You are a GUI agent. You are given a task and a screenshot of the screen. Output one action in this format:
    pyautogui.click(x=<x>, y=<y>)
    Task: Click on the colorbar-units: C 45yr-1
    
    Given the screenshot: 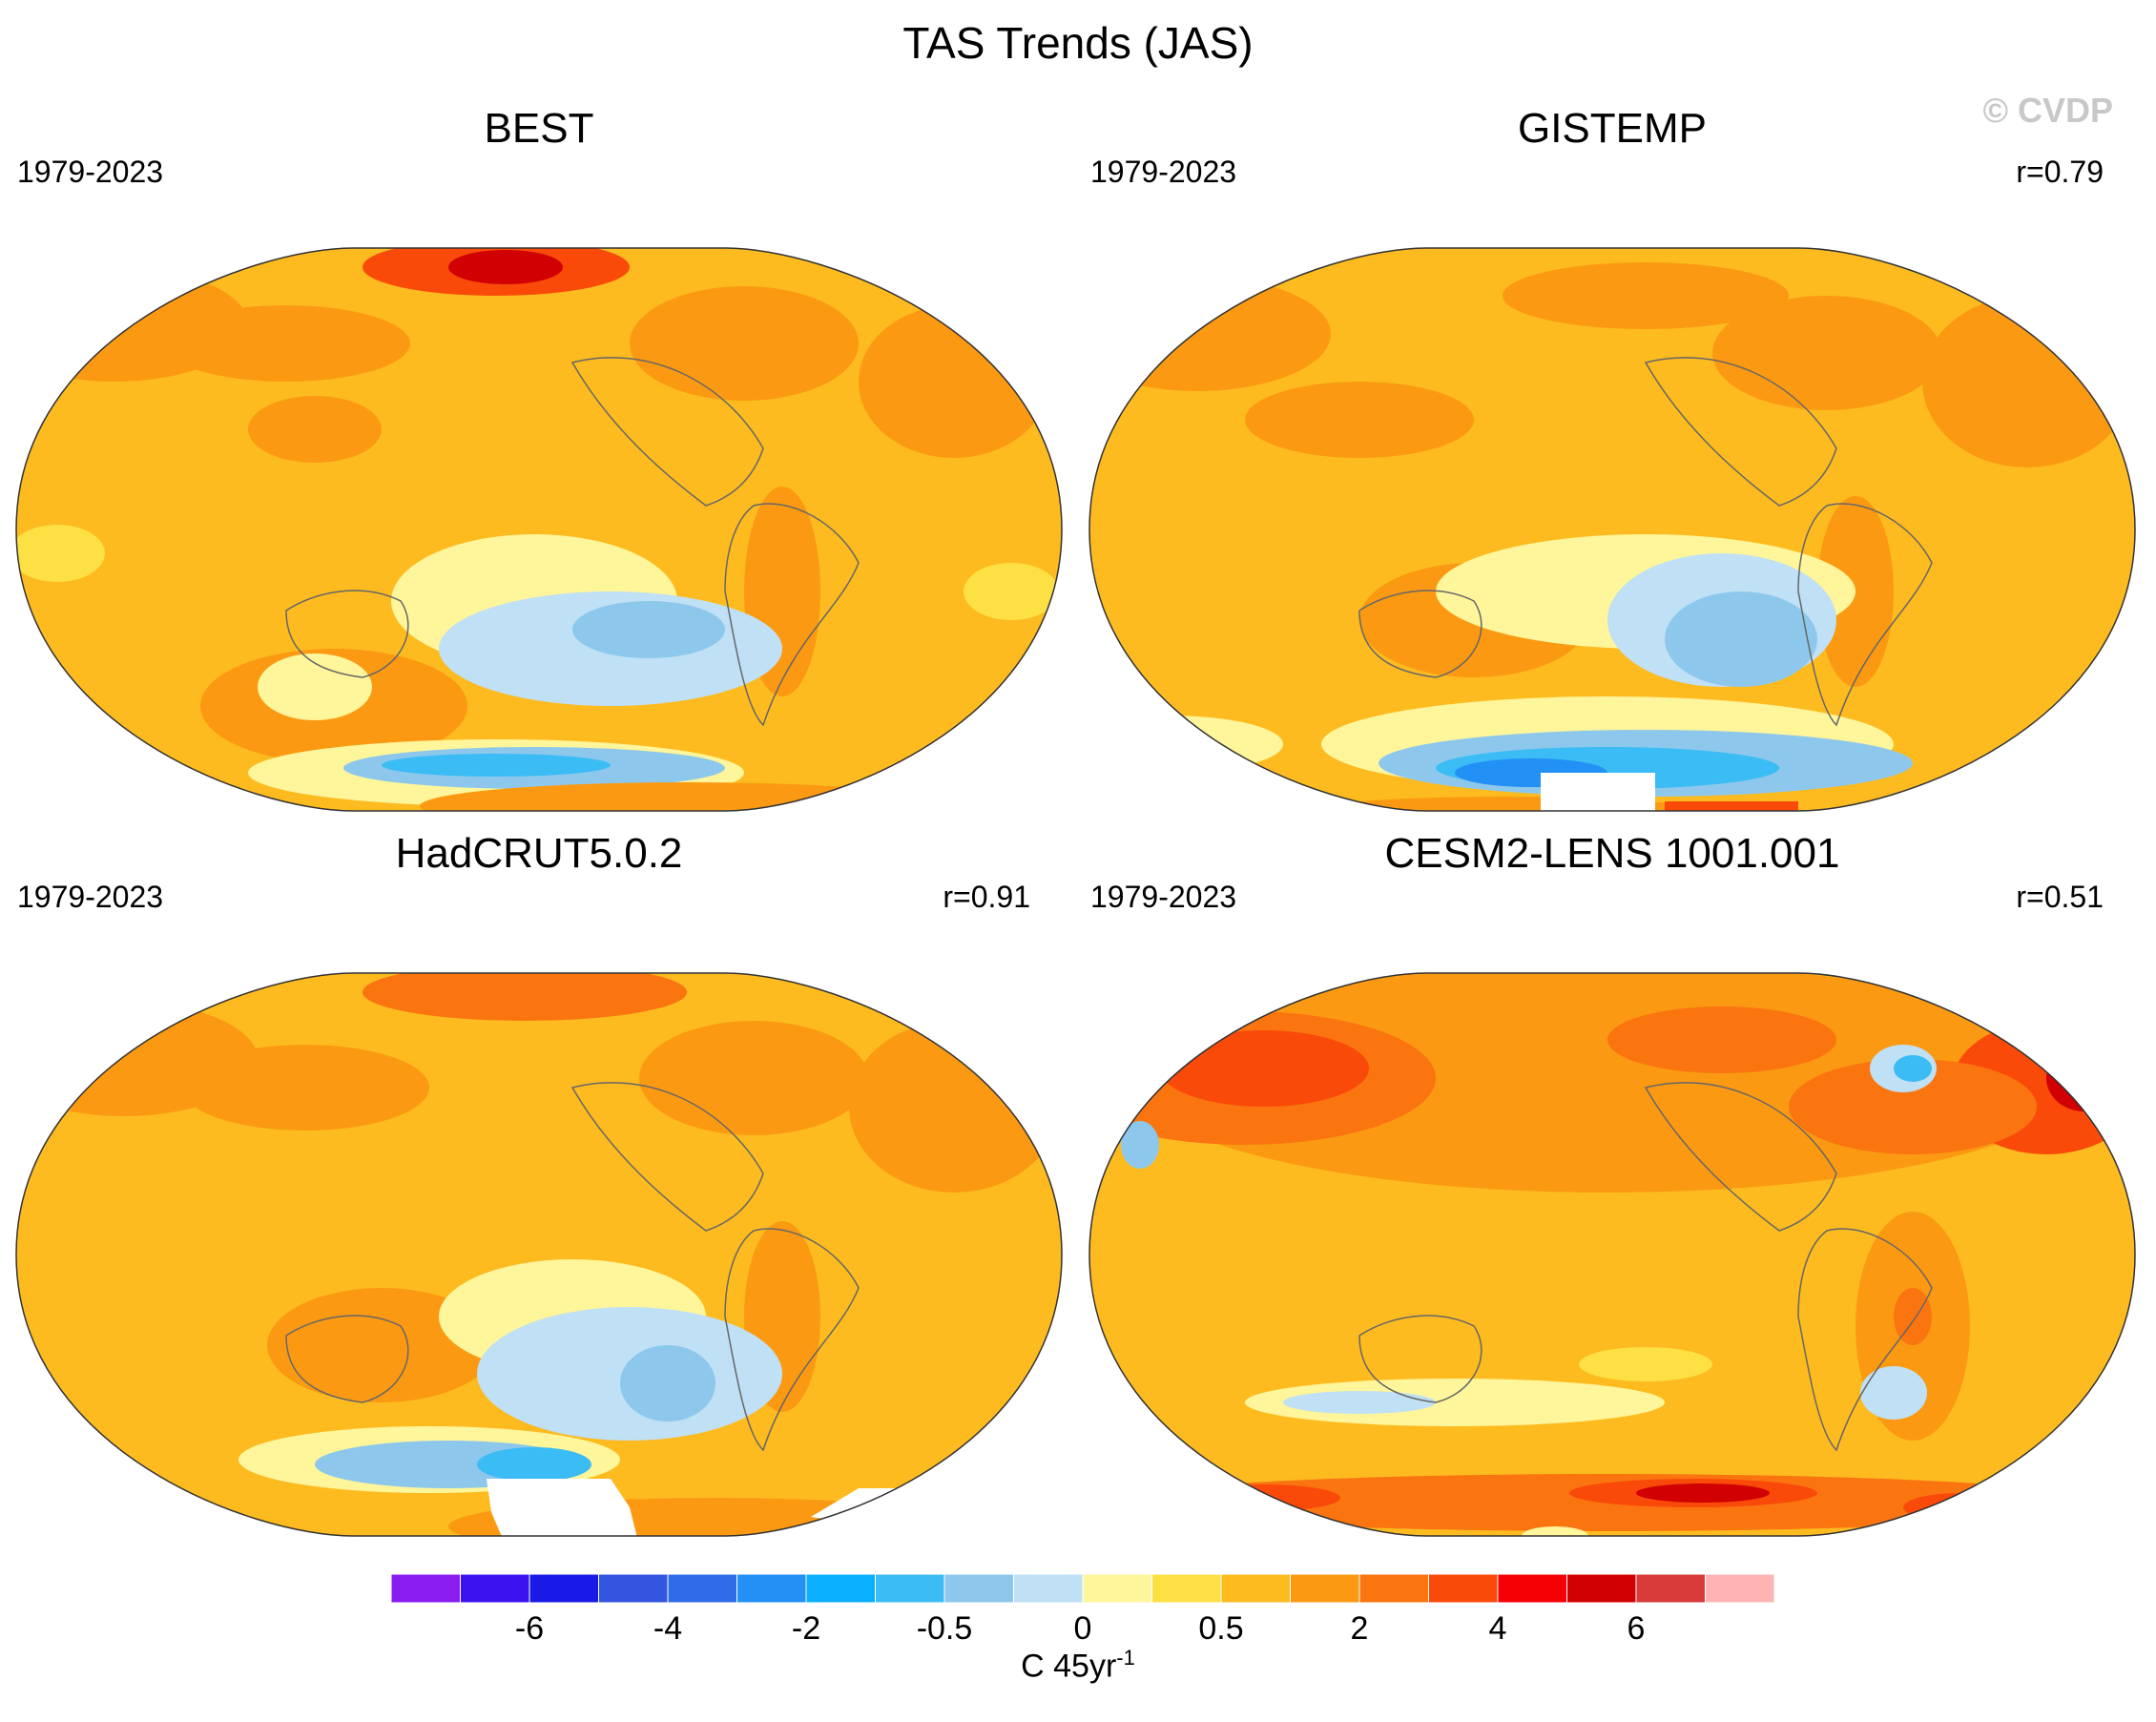 What is the action you would take?
    pyautogui.click(x=1078, y=1665)
    